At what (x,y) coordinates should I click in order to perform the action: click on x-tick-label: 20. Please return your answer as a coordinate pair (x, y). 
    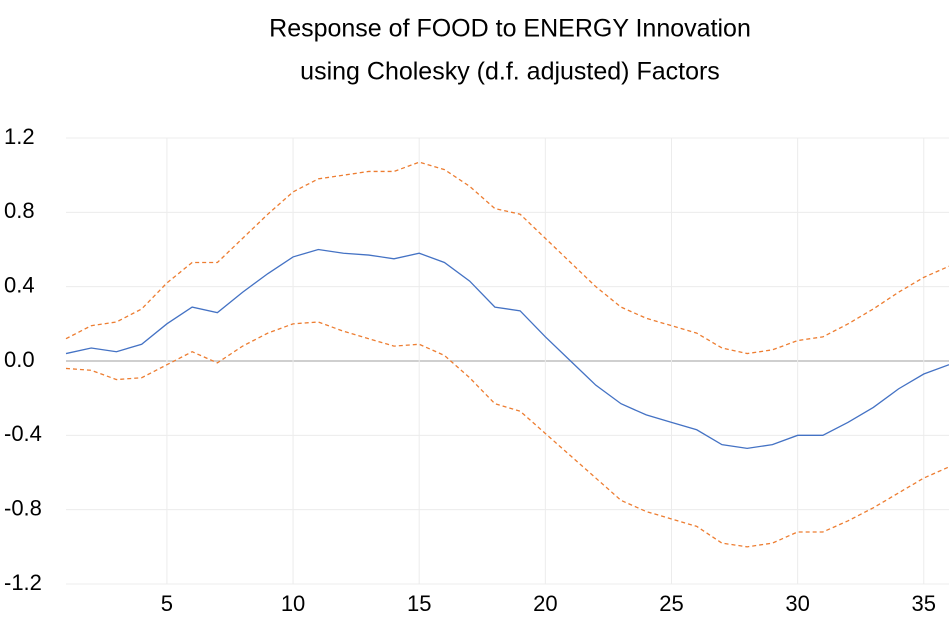
    Looking at the image, I should click on (545, 603).